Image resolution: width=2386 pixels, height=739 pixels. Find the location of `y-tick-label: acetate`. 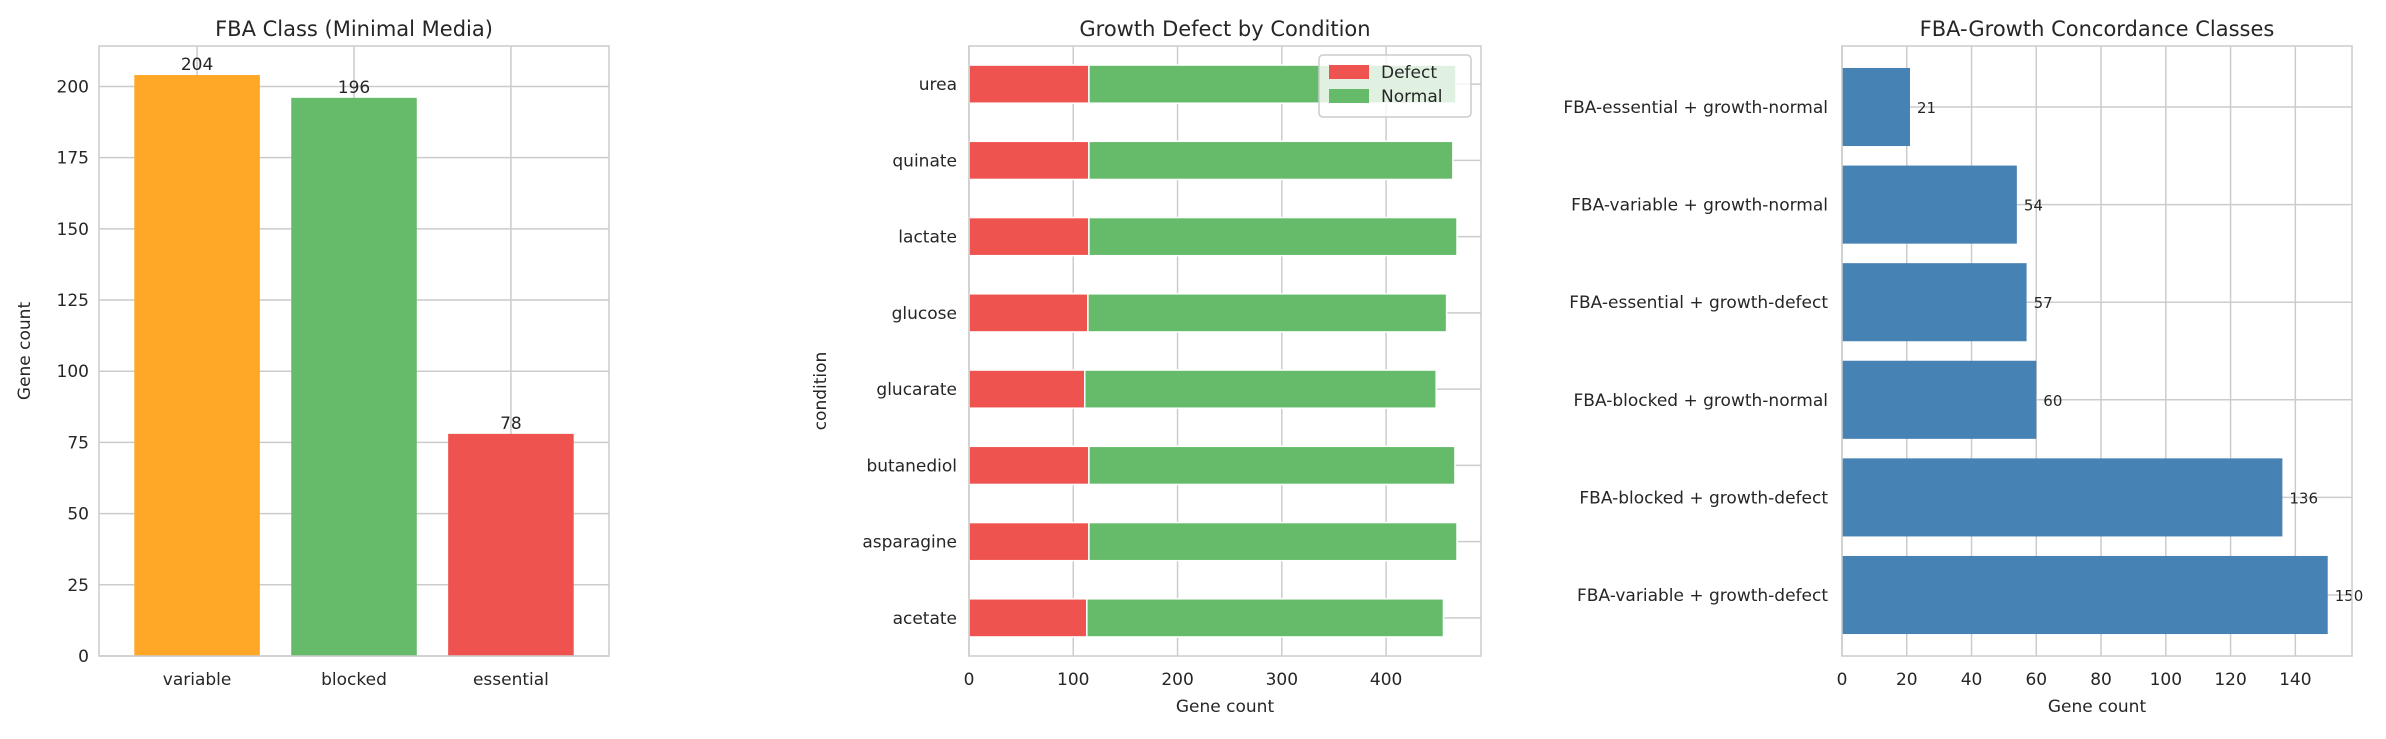

y-tick-label: acetate is located at coordinates (925, 619).